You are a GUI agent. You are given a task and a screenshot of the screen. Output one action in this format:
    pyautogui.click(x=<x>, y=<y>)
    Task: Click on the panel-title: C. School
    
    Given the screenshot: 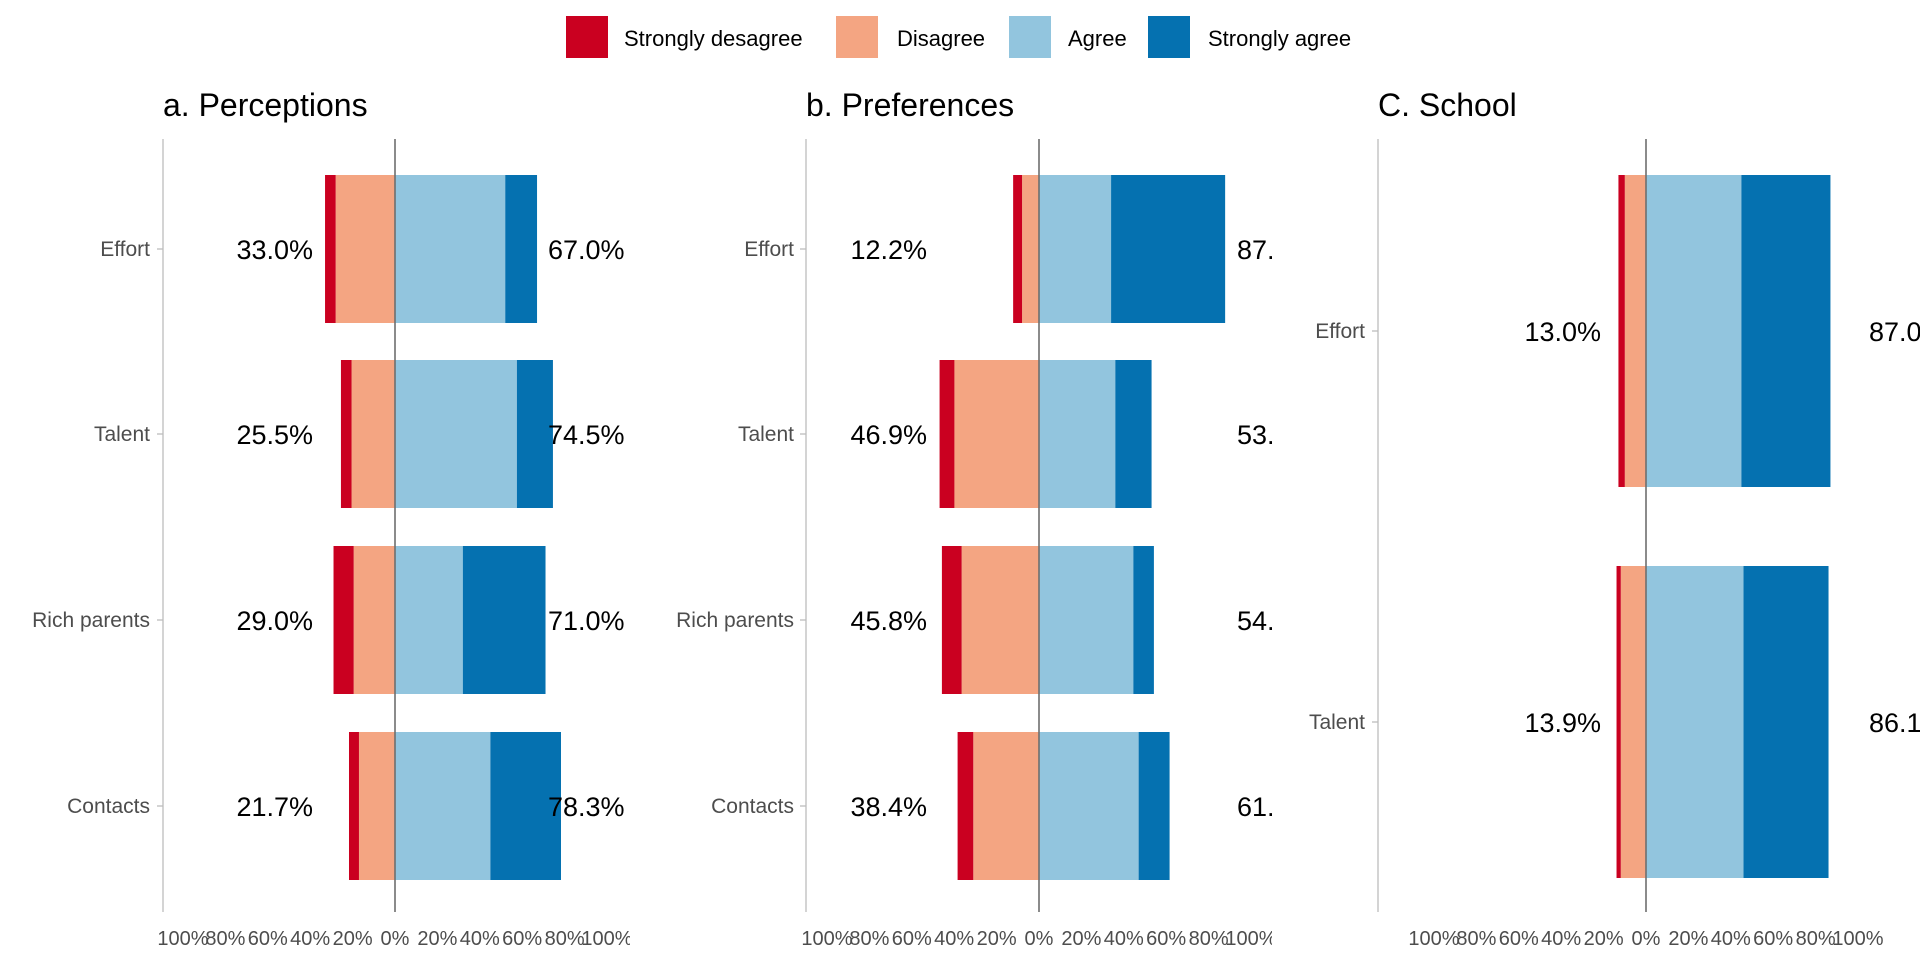 What is the action you would take?
    pyautogui.click(x=1447, y=105)
    